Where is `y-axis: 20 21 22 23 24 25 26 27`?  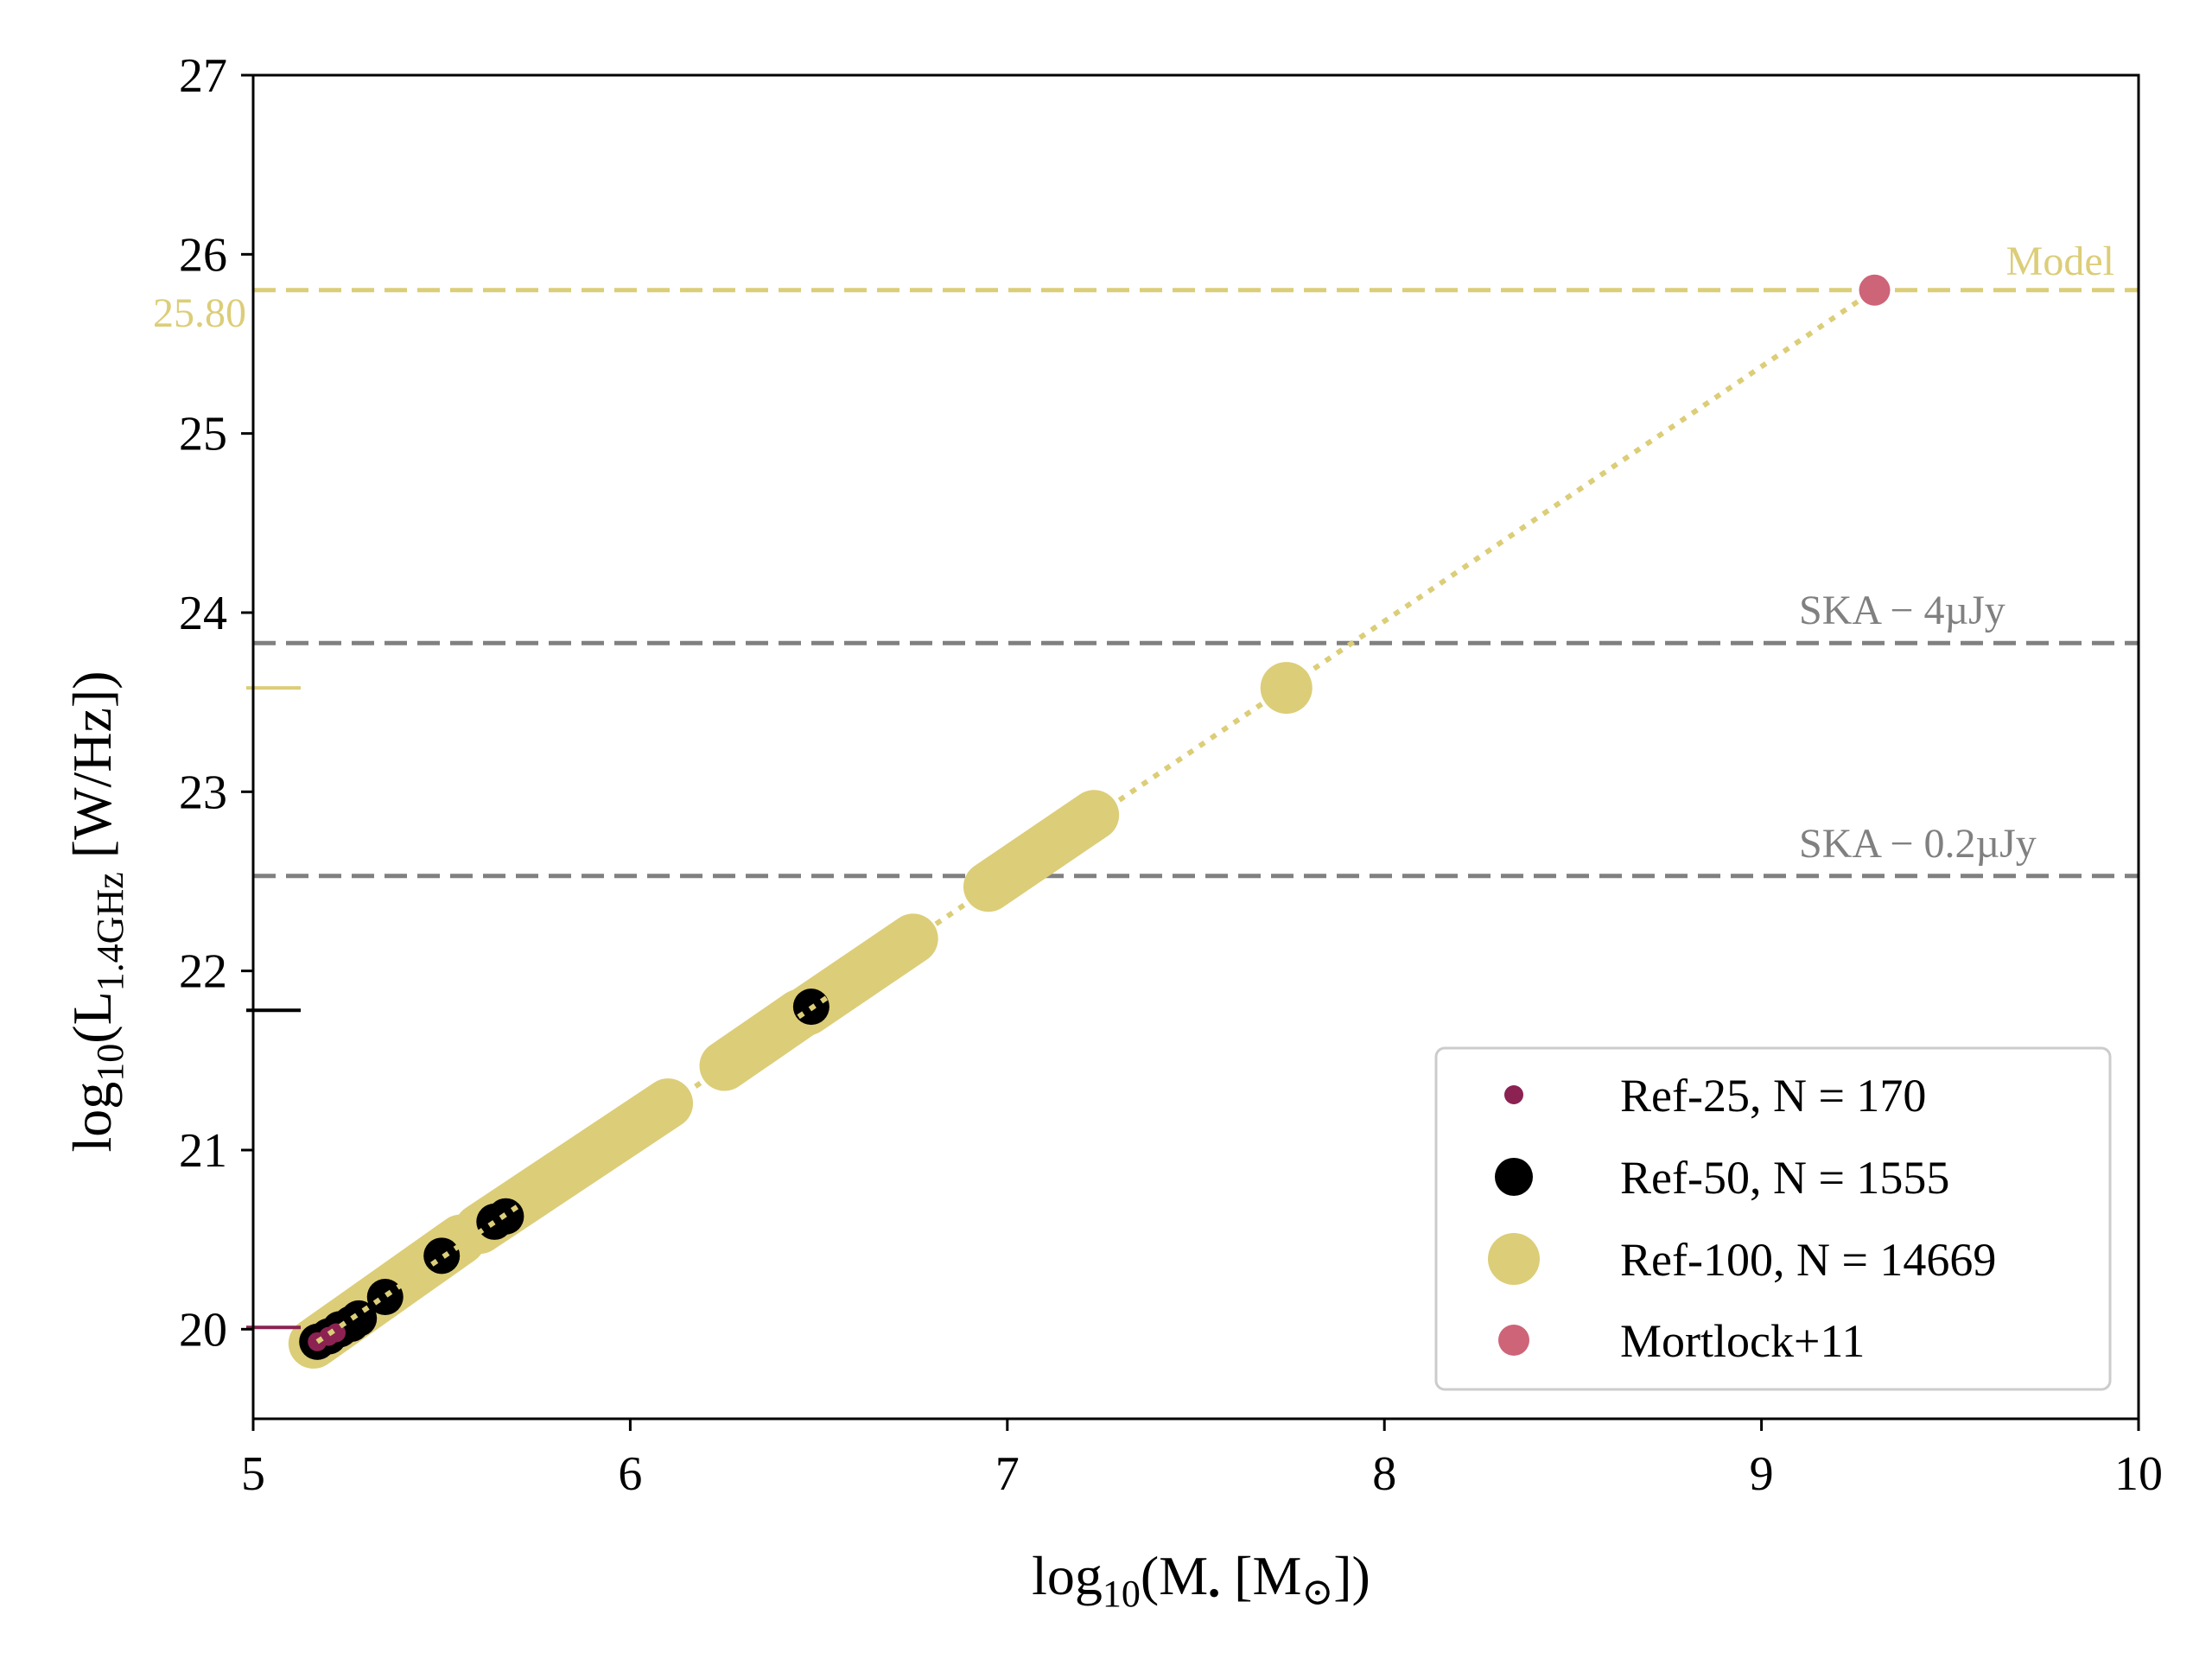
y-axis: 20 21 22 23 24 25 26 27 is located at coordinates (216, 703).